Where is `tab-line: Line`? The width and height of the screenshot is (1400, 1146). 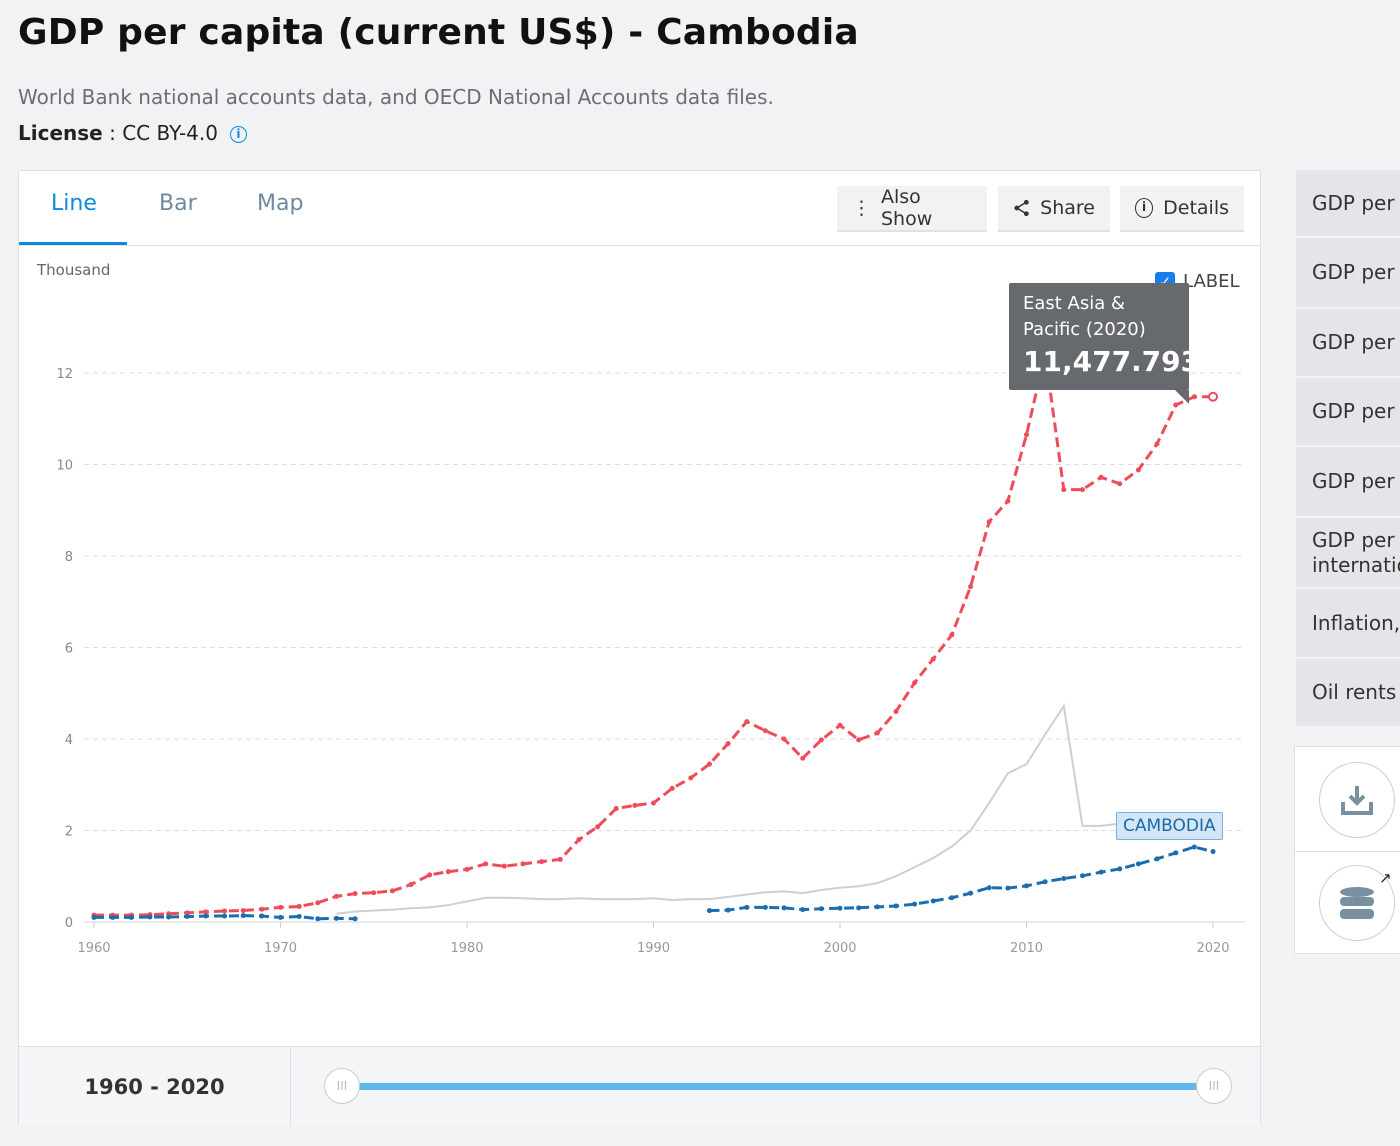
tab-line: Line is located at coordinates (74, 203).